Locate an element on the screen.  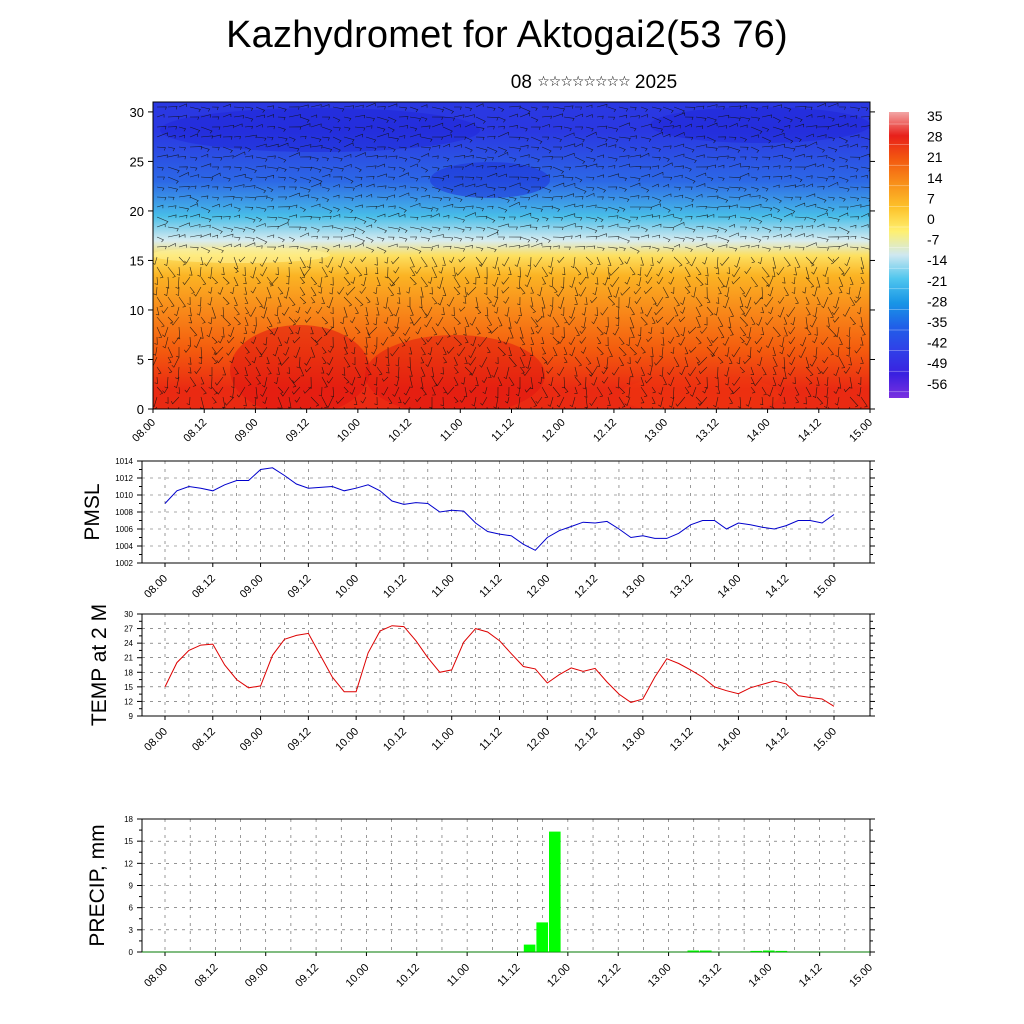
colorbar-label: 0 is located at coordinates (931, 219).